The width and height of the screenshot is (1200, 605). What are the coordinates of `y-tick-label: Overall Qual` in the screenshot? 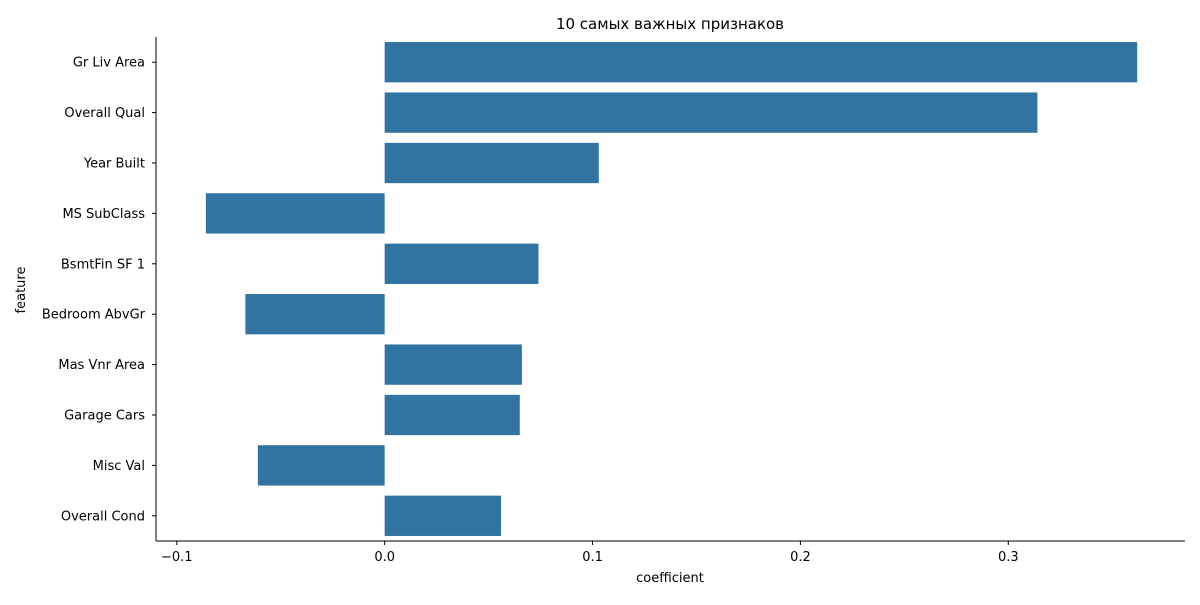 It's located at (104, 113).